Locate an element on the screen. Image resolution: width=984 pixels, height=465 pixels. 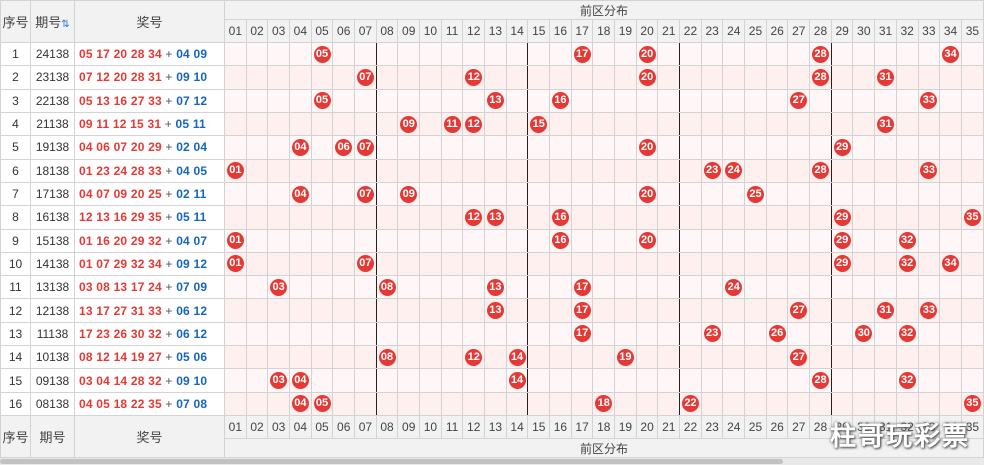
ball-marker: 09 is located at coordinates (409, 124).